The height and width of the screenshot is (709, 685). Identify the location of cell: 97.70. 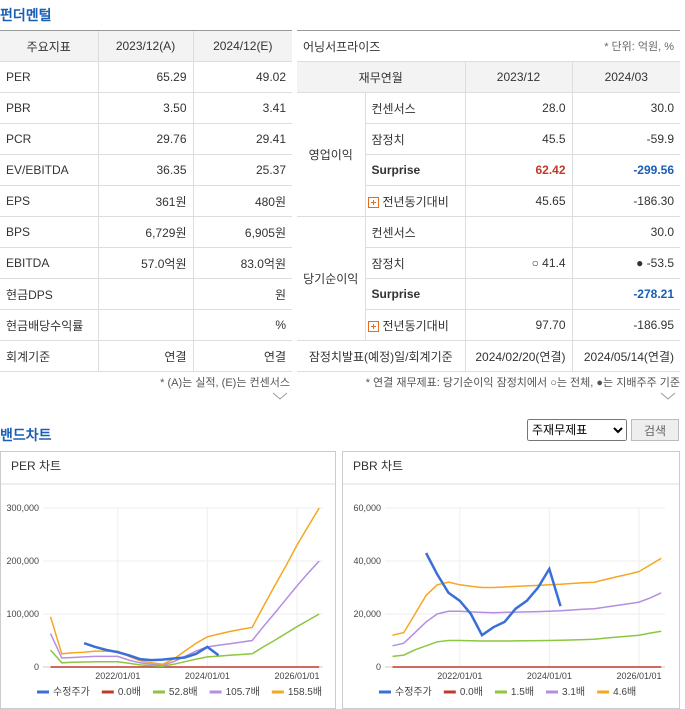
(518, 325).